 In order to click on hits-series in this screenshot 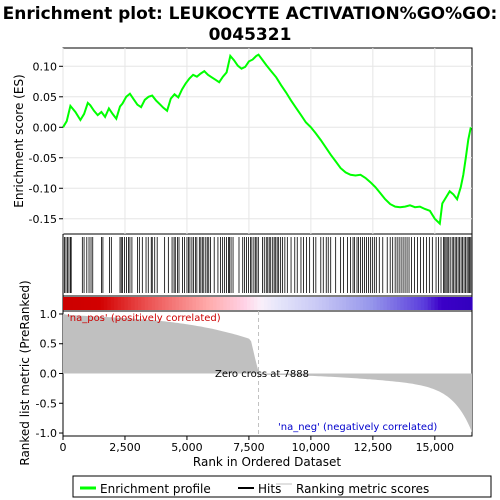, I will do `click(268, 265)`.